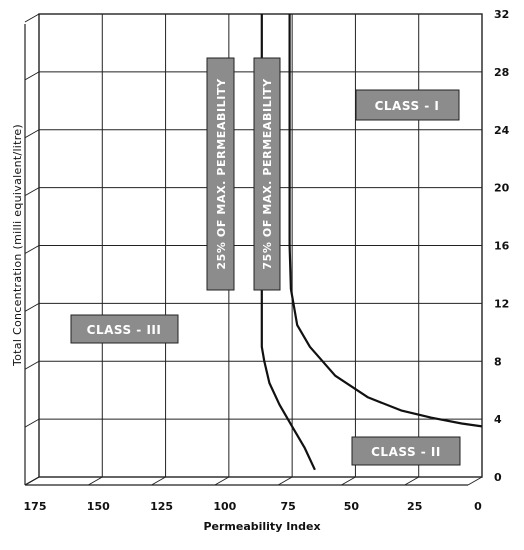 Image resolution: width=524 pixels, height=550 pixels. I want to click on y-tick-labels: 0 4 8 12 16 20 24 28 32, so click(502, 246).